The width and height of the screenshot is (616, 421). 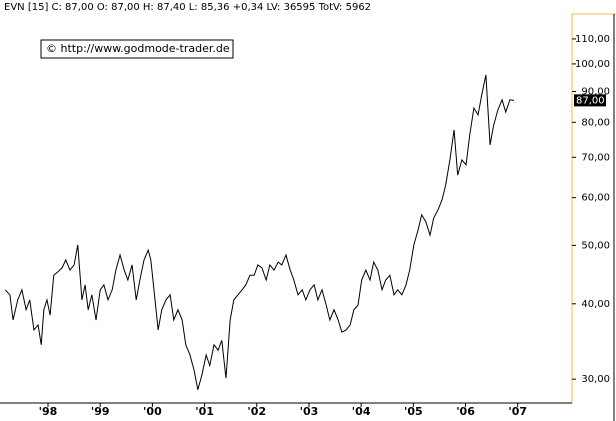 I want to click on x-tick-label: '03, so click(x=309, y=411).